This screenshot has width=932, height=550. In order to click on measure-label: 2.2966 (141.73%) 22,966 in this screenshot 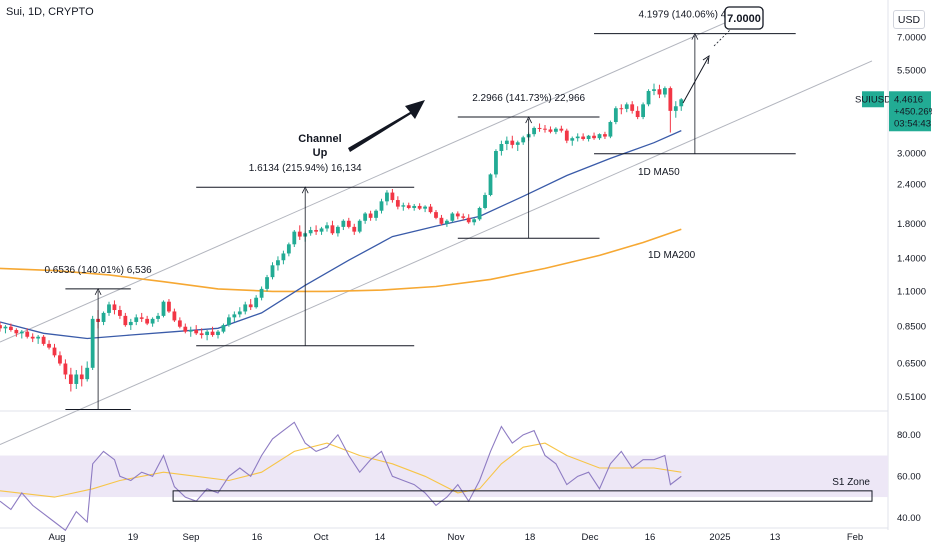, I will do `click(528, 98)`.